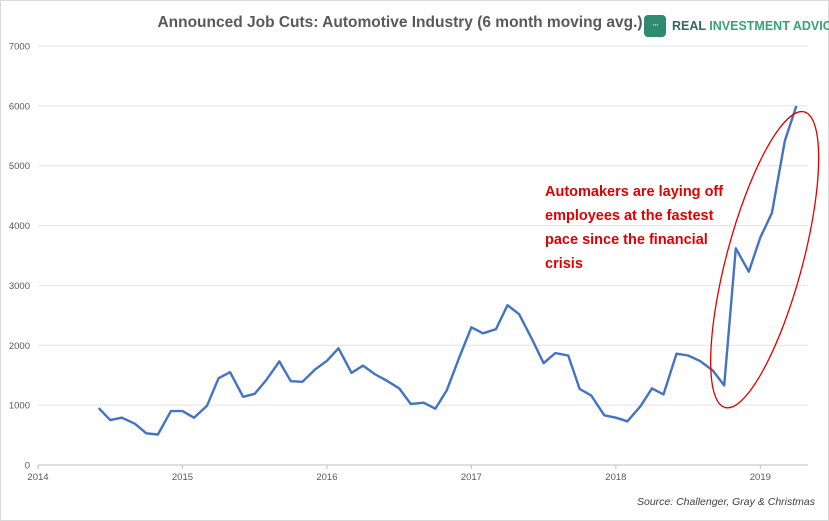 This screenshot has width=829, height=521. What do you see at coordinates (471, 477) in the screenshot?
I see `x-tick-label: 2017` at bounding box center [471, 477].